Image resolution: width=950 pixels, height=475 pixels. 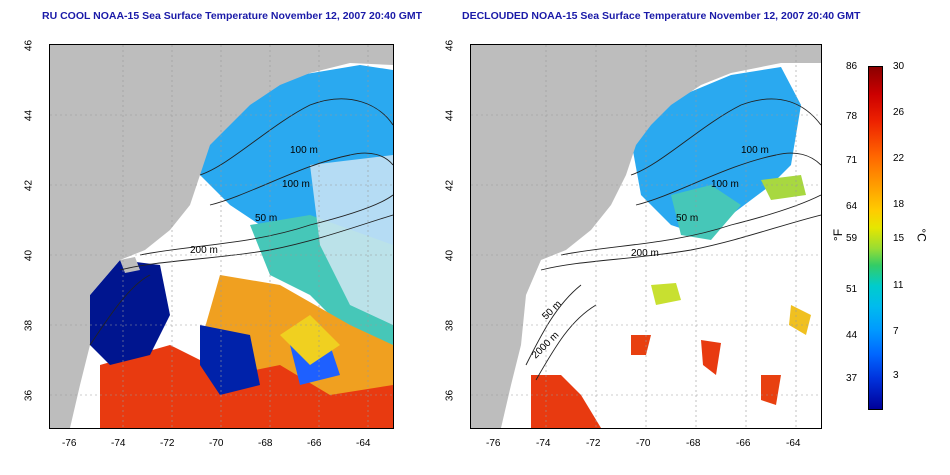 I want to click on fahrenheit-tick: 44, so click(x=852, y=335).